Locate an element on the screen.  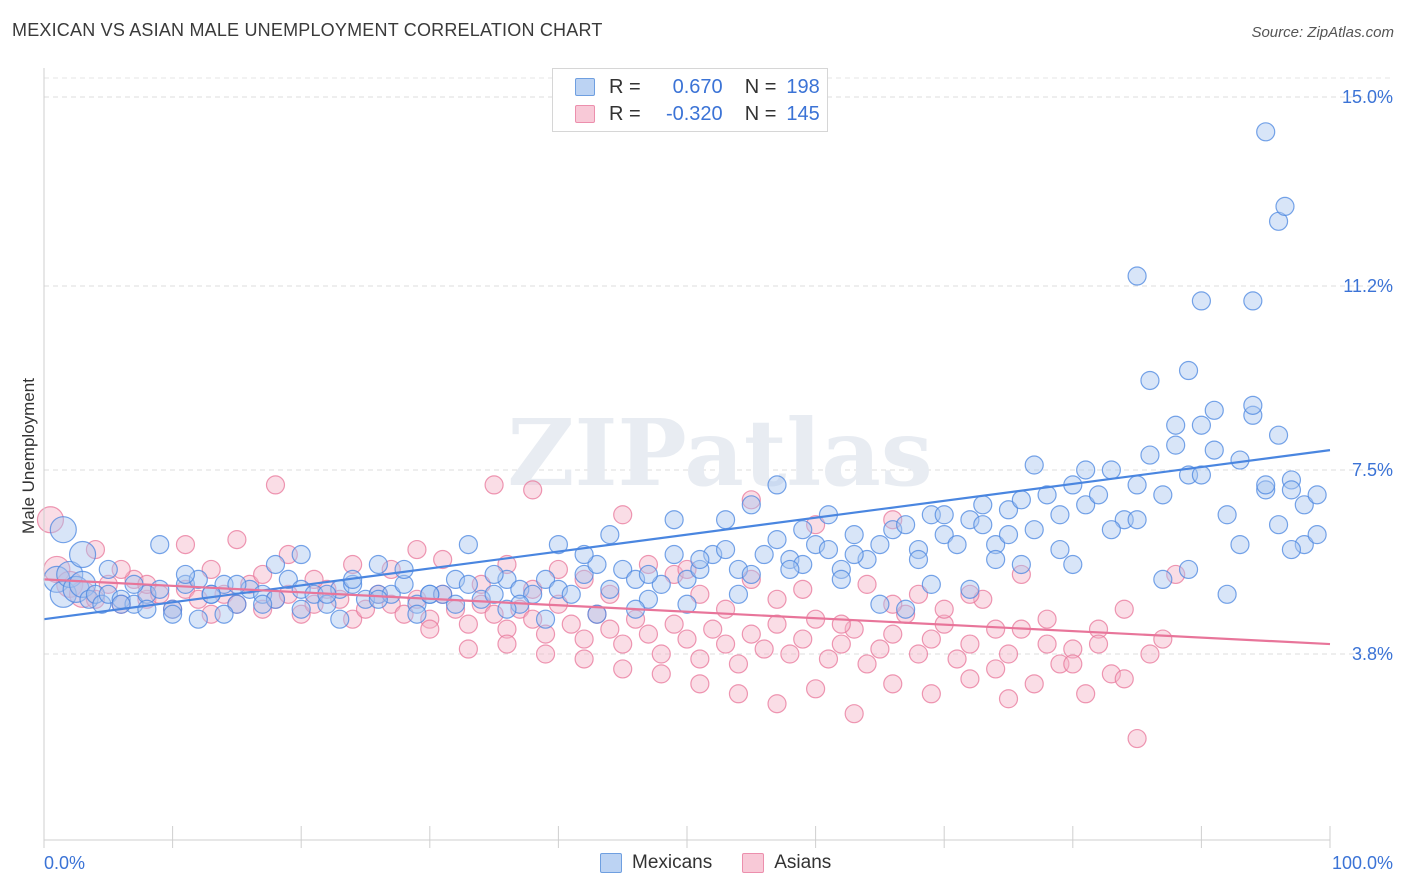
mexicans-swatch is located at coordinates (585, 87).